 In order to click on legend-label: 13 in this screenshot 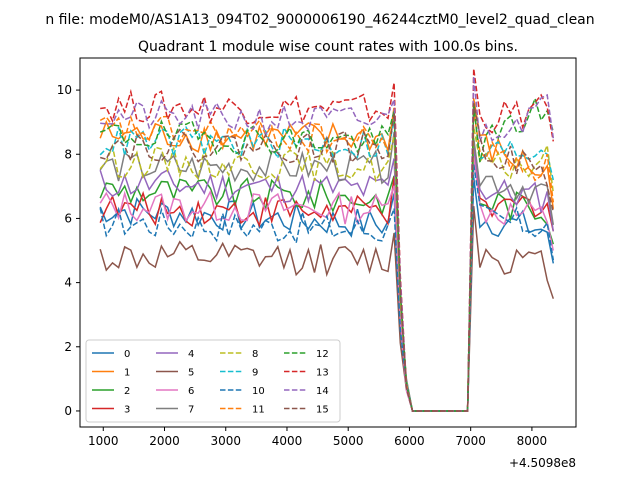, I will do `click(322, 373)`.